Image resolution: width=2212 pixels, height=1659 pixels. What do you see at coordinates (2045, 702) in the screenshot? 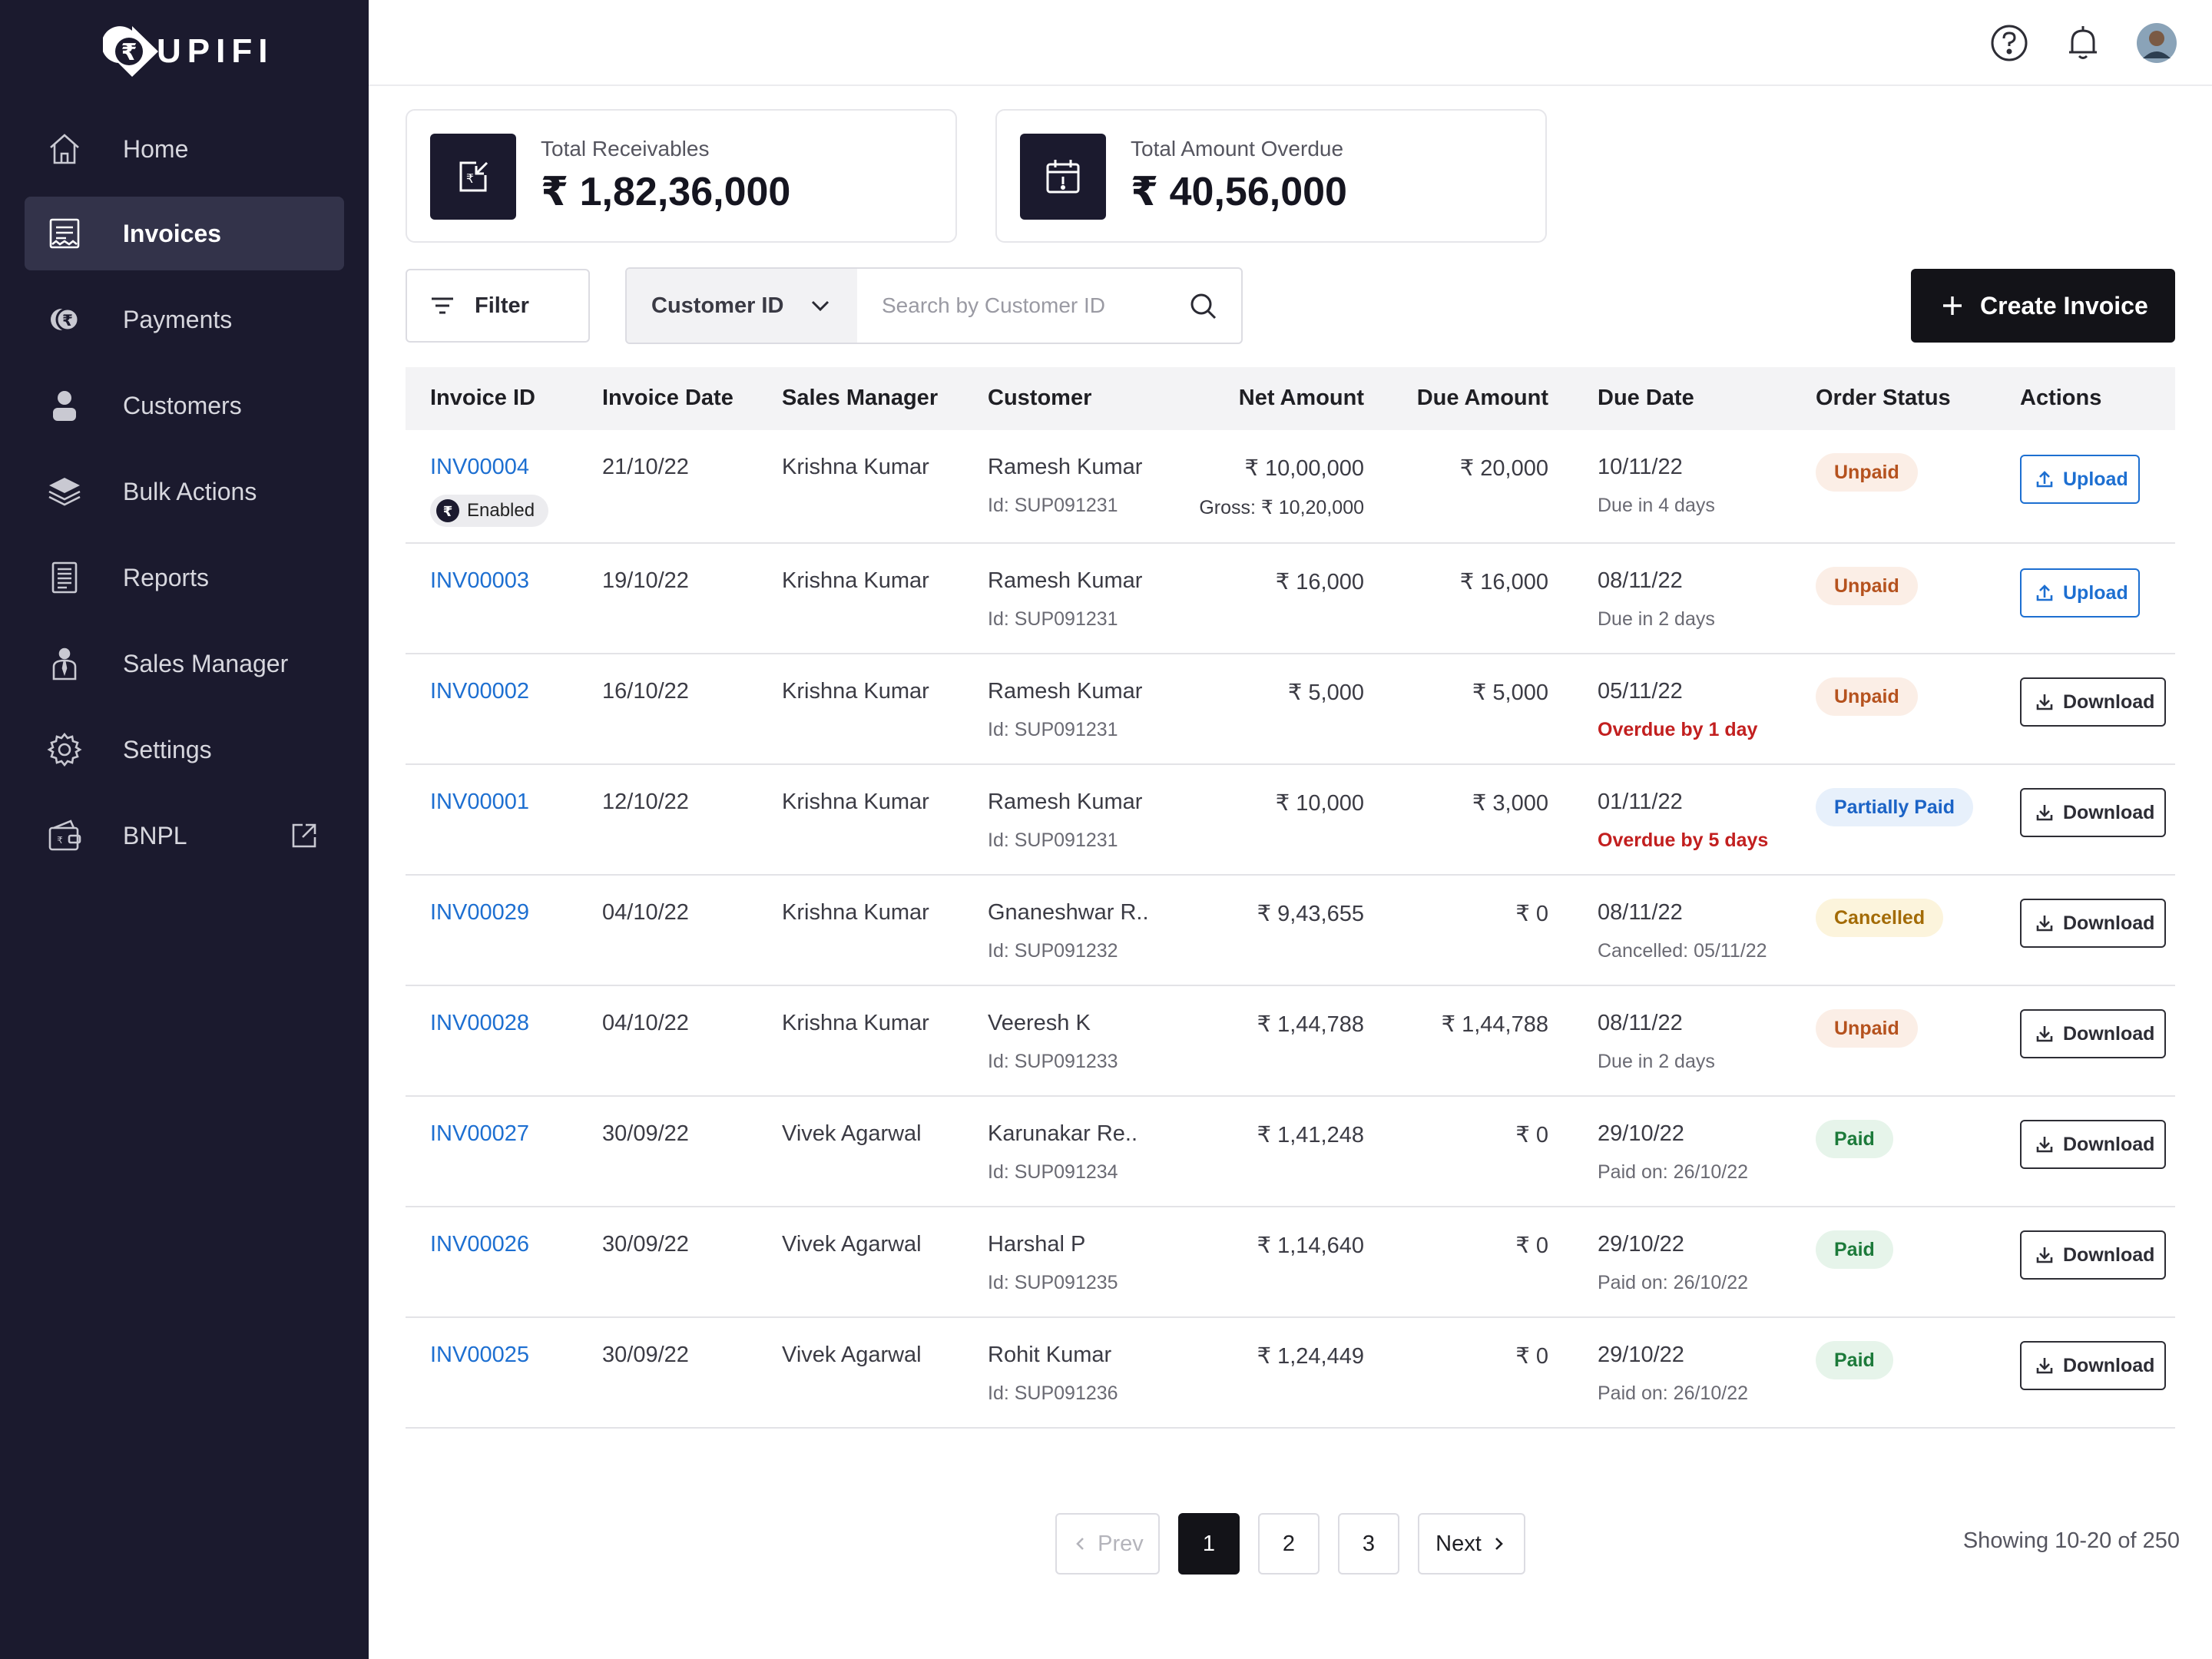
I see `download-icon` at bounding box center [2045, 702].